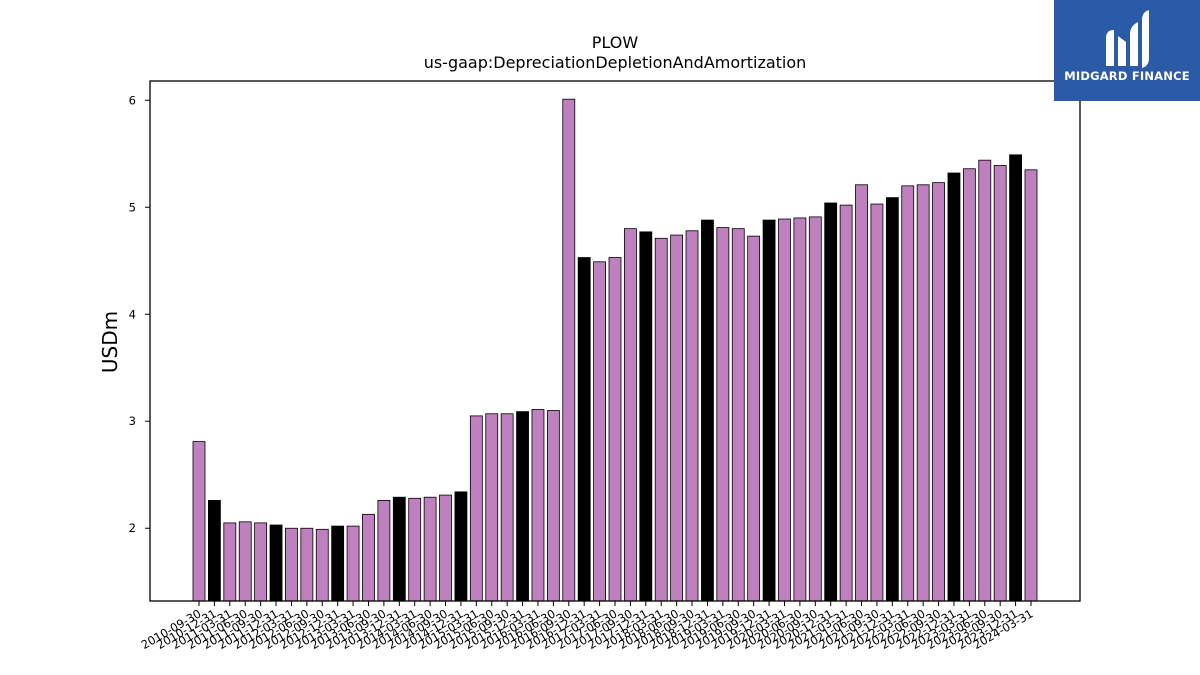 The image size is (1200, 675). What do you see at coordinates (139, 314) in the screenshot?
I see `y-axis: 2 3 4 5 6` at bounding box center [139, 314].